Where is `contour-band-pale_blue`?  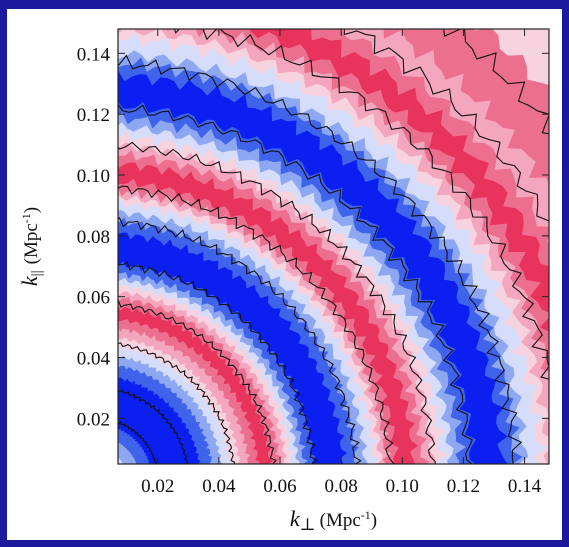
contour-band-pale_blue is located at coordinates (121, 460).